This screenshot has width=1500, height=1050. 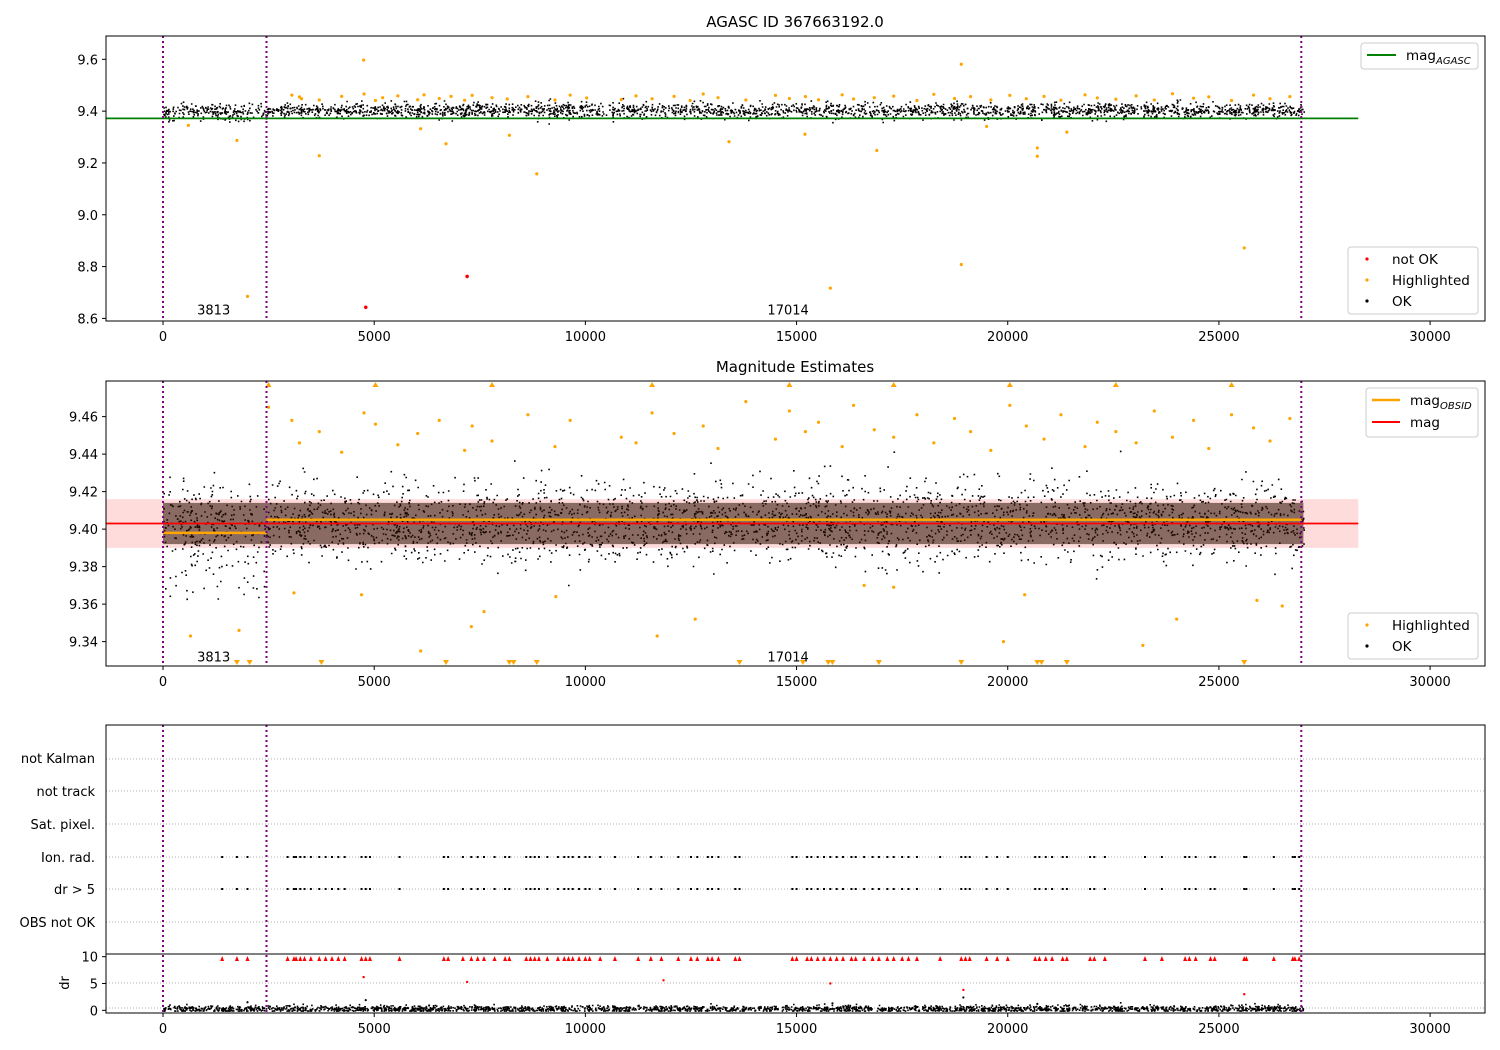 I want to click on legend-label-subscript: AGASC, so click(x=1453, y=61).